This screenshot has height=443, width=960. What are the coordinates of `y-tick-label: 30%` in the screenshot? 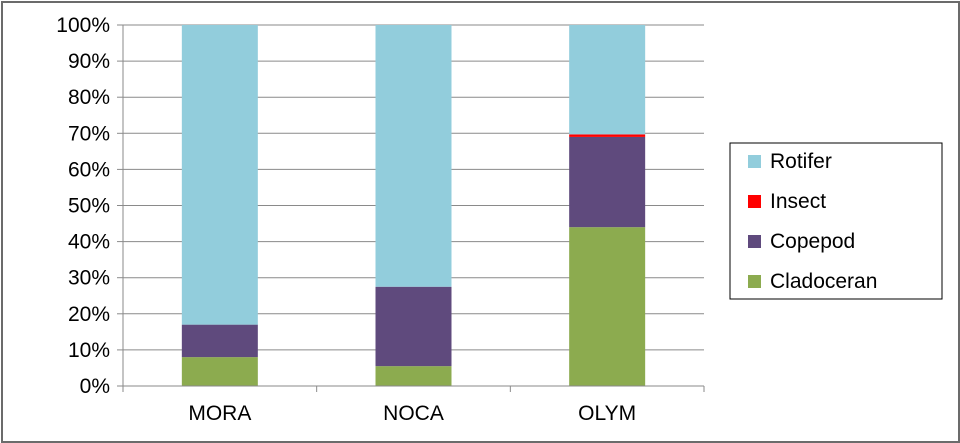 It's located at (89, 278).